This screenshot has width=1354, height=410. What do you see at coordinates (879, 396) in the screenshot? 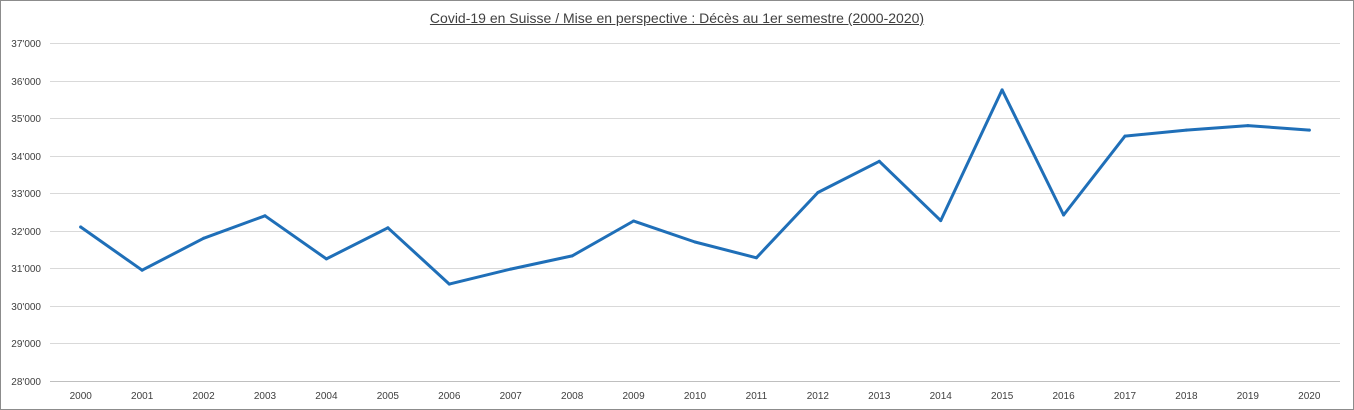
I see `x-tick-label: 2013` at bounding box center [879, 396].